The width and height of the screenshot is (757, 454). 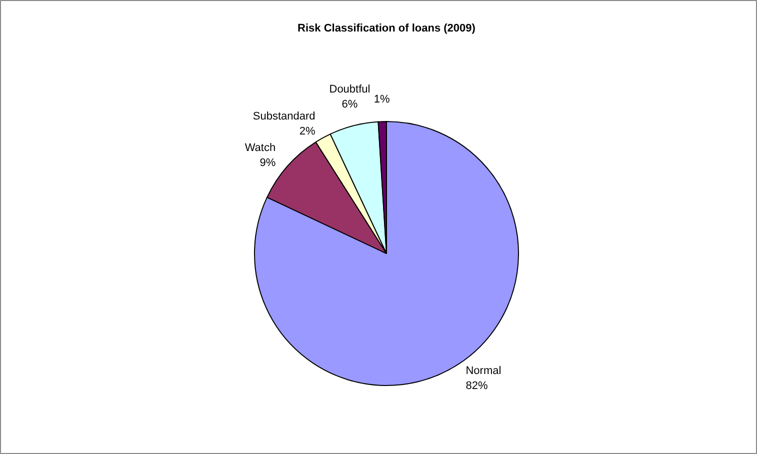 I want to click on data-label: 2%, so click(x=307, y=131).